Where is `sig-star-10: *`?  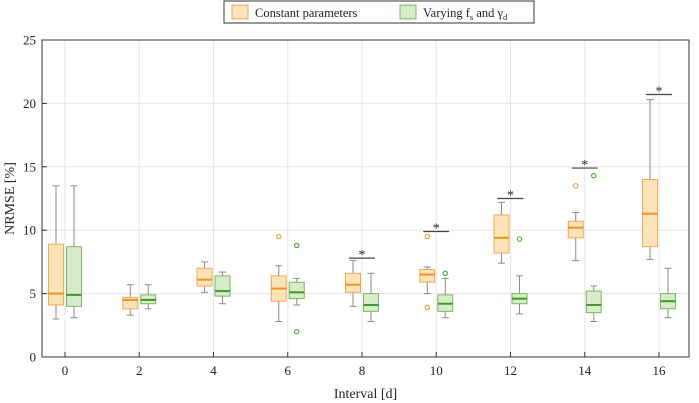
sig-star-10: * is located at coordinates (436, 228).